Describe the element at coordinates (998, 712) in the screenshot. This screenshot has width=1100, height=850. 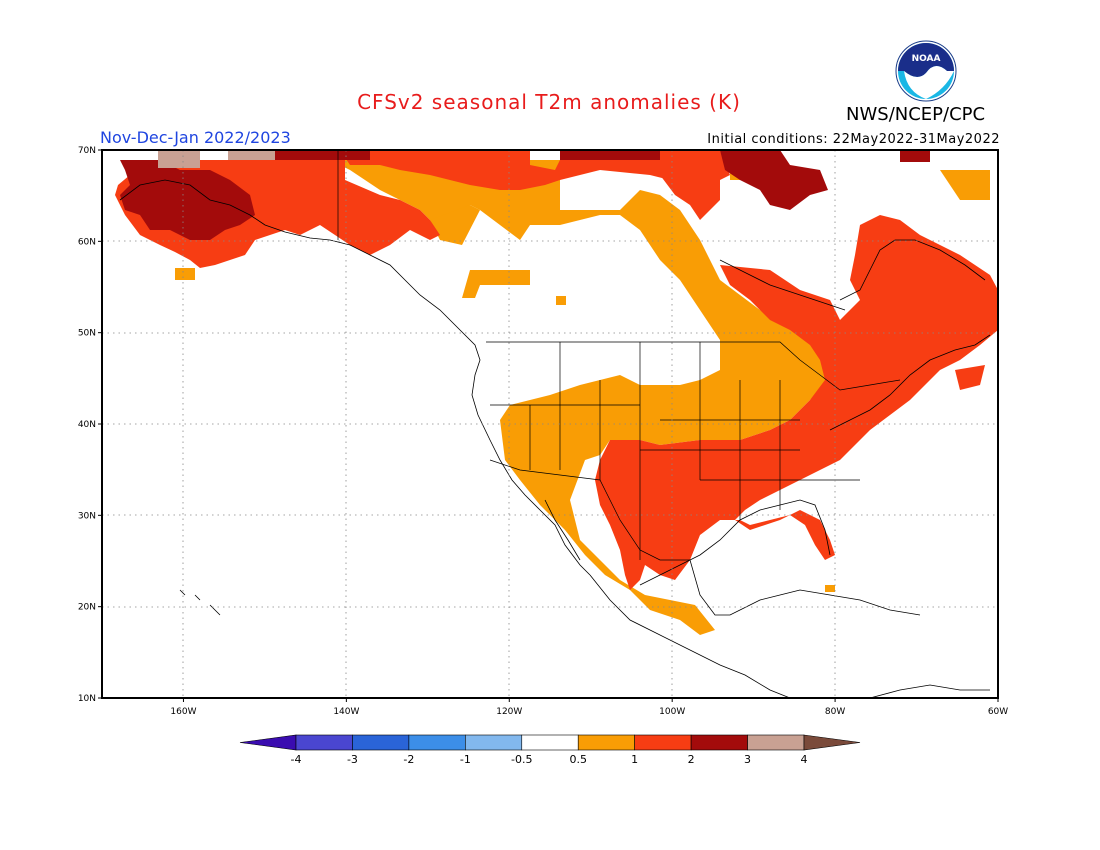
I see `lon-tick-label: 60W` at that location.